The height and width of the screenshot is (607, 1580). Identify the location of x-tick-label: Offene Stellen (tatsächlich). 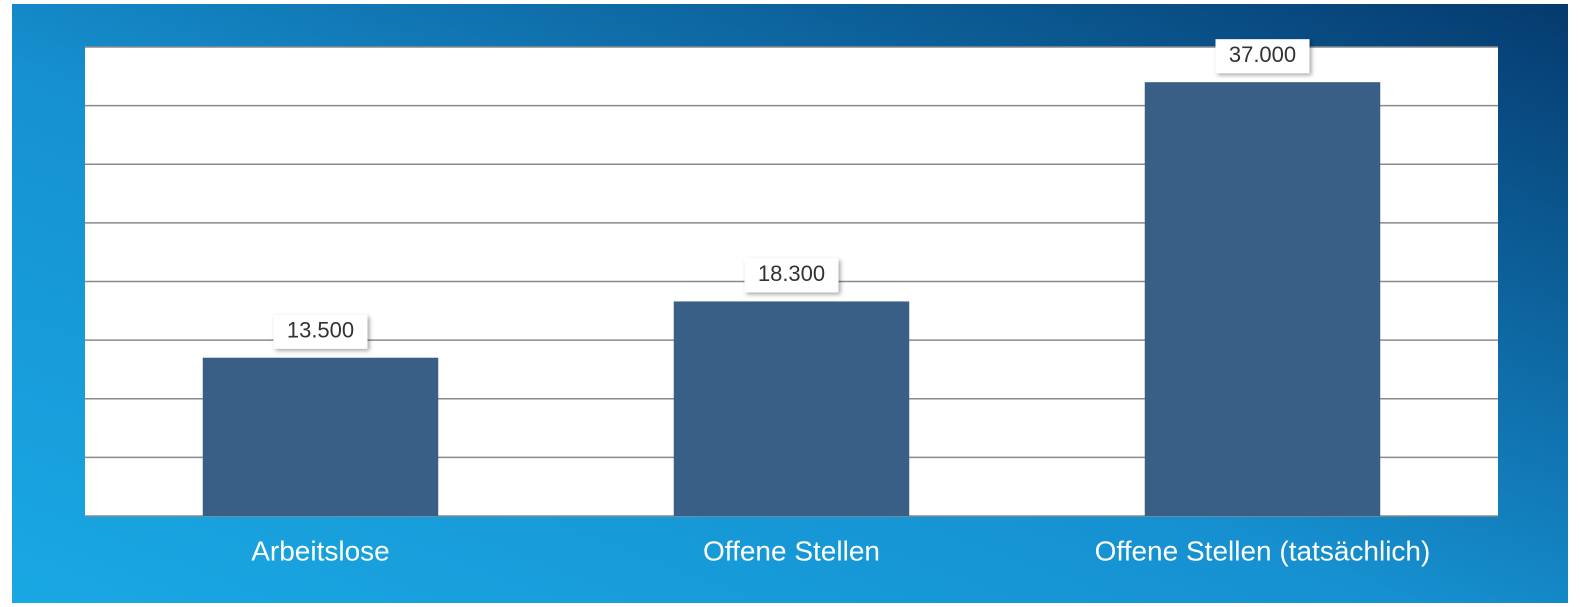
(1263, 550).